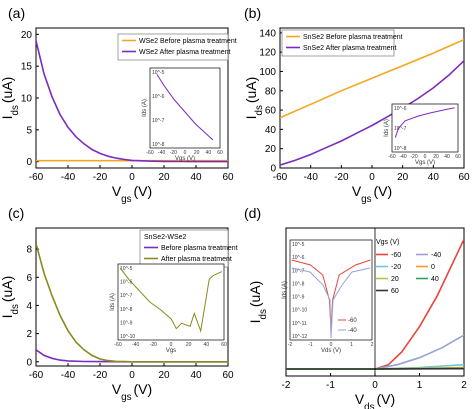  I want to click on panel-letter-a: (a), so click(16, 13).